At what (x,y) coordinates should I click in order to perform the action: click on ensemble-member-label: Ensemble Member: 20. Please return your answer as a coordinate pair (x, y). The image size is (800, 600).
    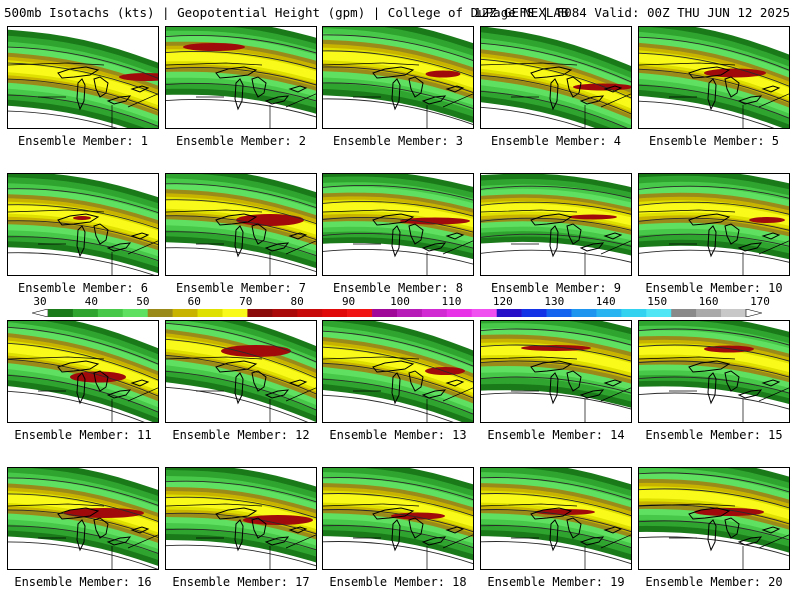
    Looking at the image, I should click on (714, 582).